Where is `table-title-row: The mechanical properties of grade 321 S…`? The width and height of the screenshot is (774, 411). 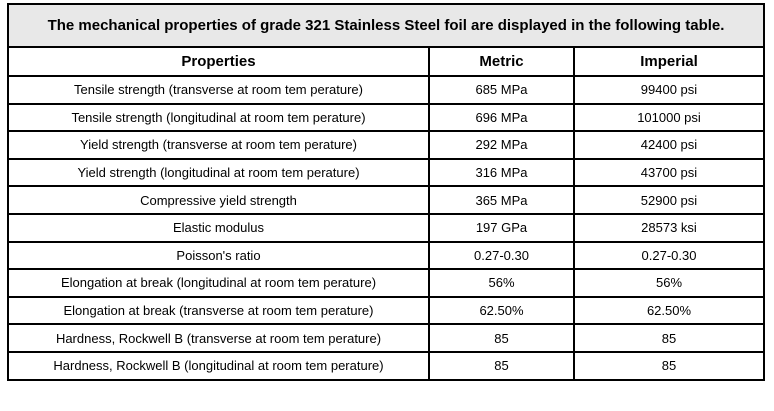 table-title-row: The mechanical properties of grade 321 S… is located at coordinates (386, 25).